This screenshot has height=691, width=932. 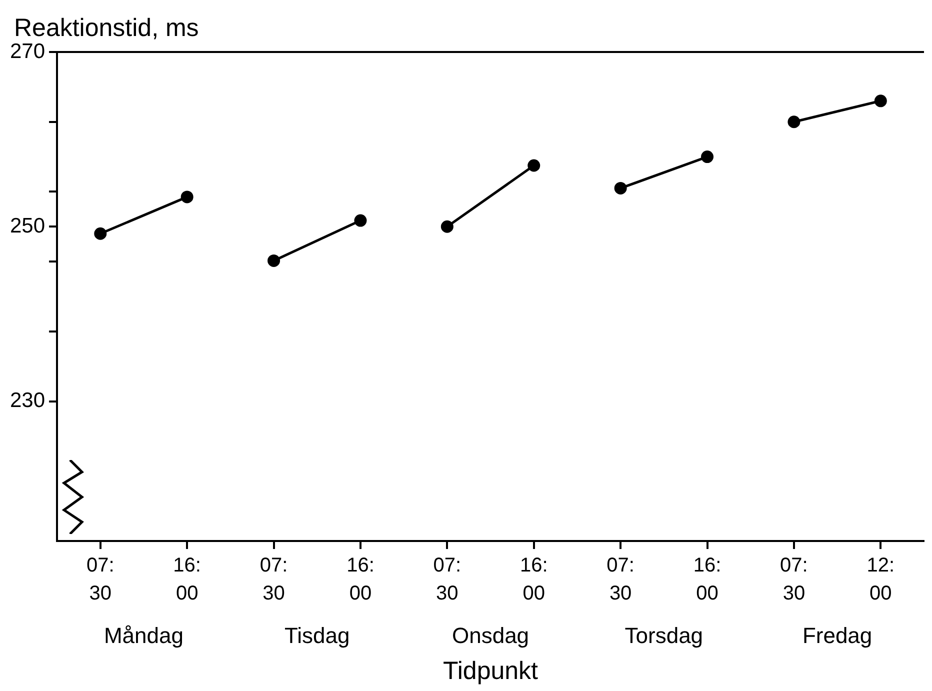 I want to click on x-axis-title: Tidpunkt, so click(x=490, y=670).